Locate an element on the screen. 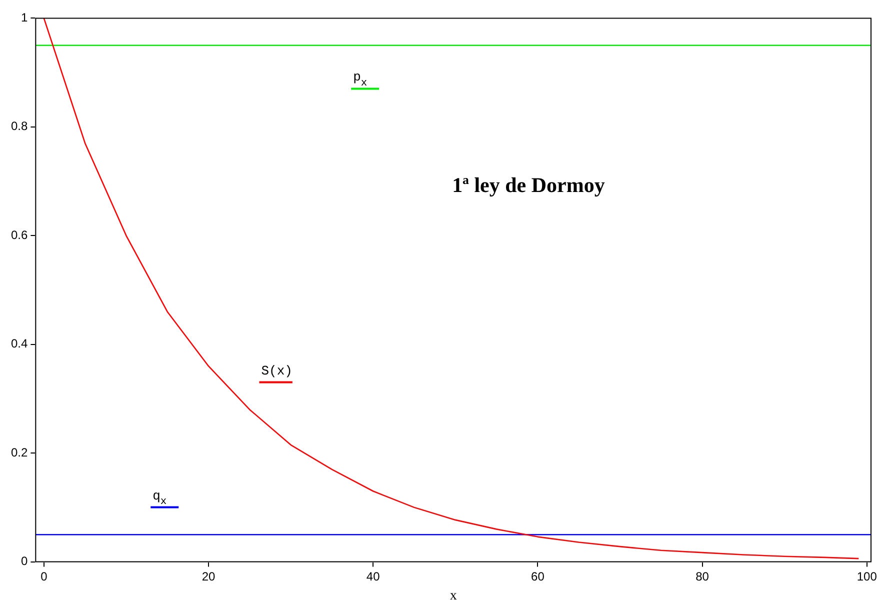  y-tick-label: 0.2 is located at coordinates (19, 452).